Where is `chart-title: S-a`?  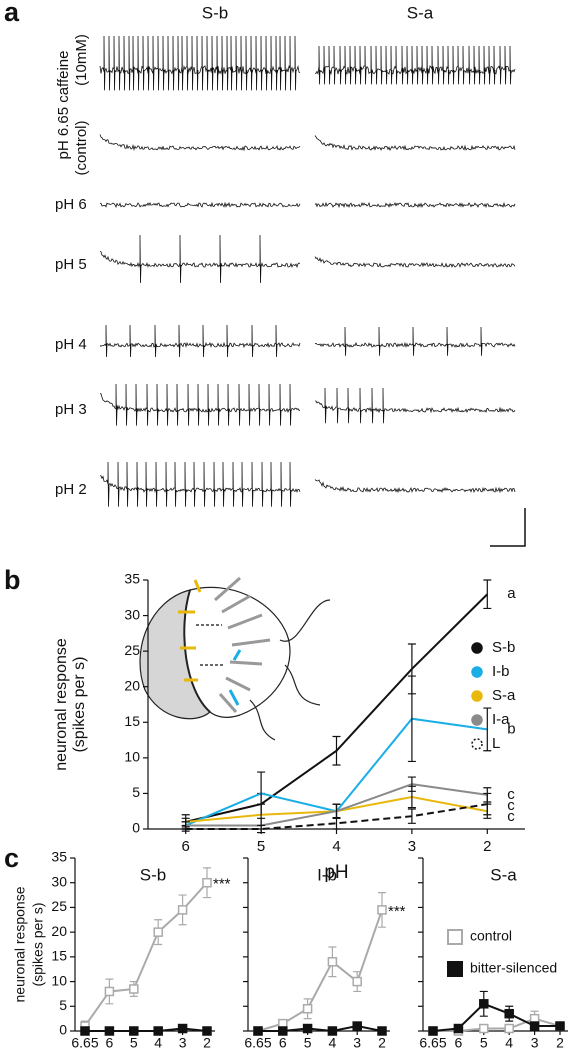
chart-title: S-a is located at coordinates (503, 874).